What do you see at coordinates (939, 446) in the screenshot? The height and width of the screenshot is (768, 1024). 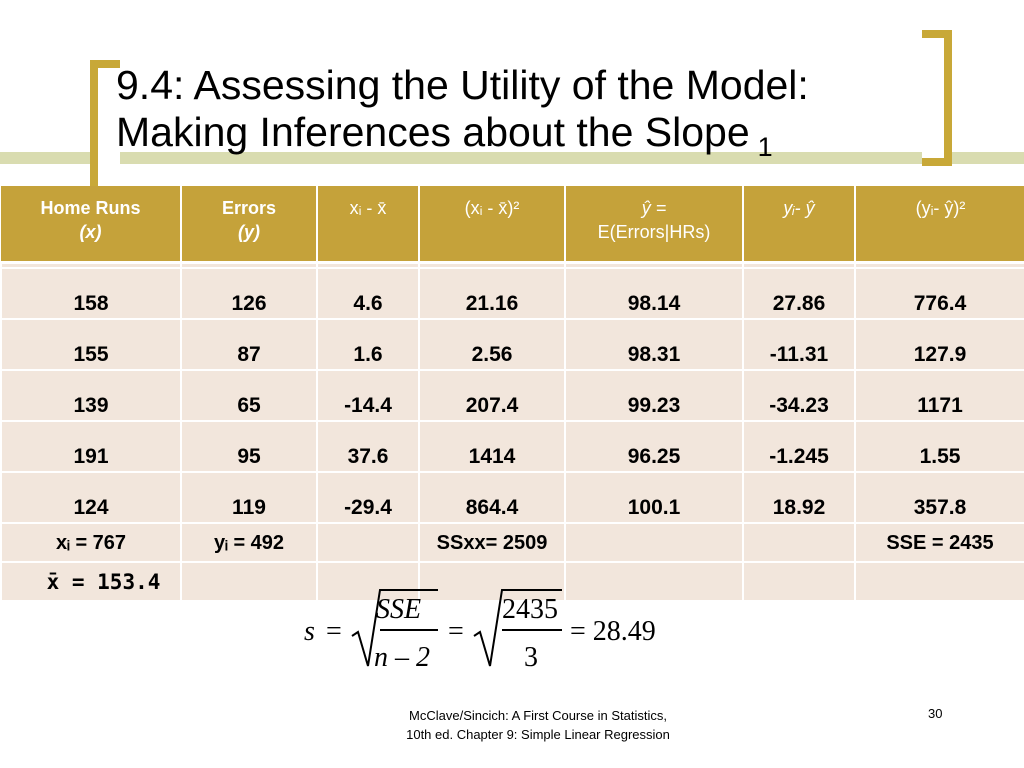 I see `cell: 1.55` at bounding box center [939, 446].